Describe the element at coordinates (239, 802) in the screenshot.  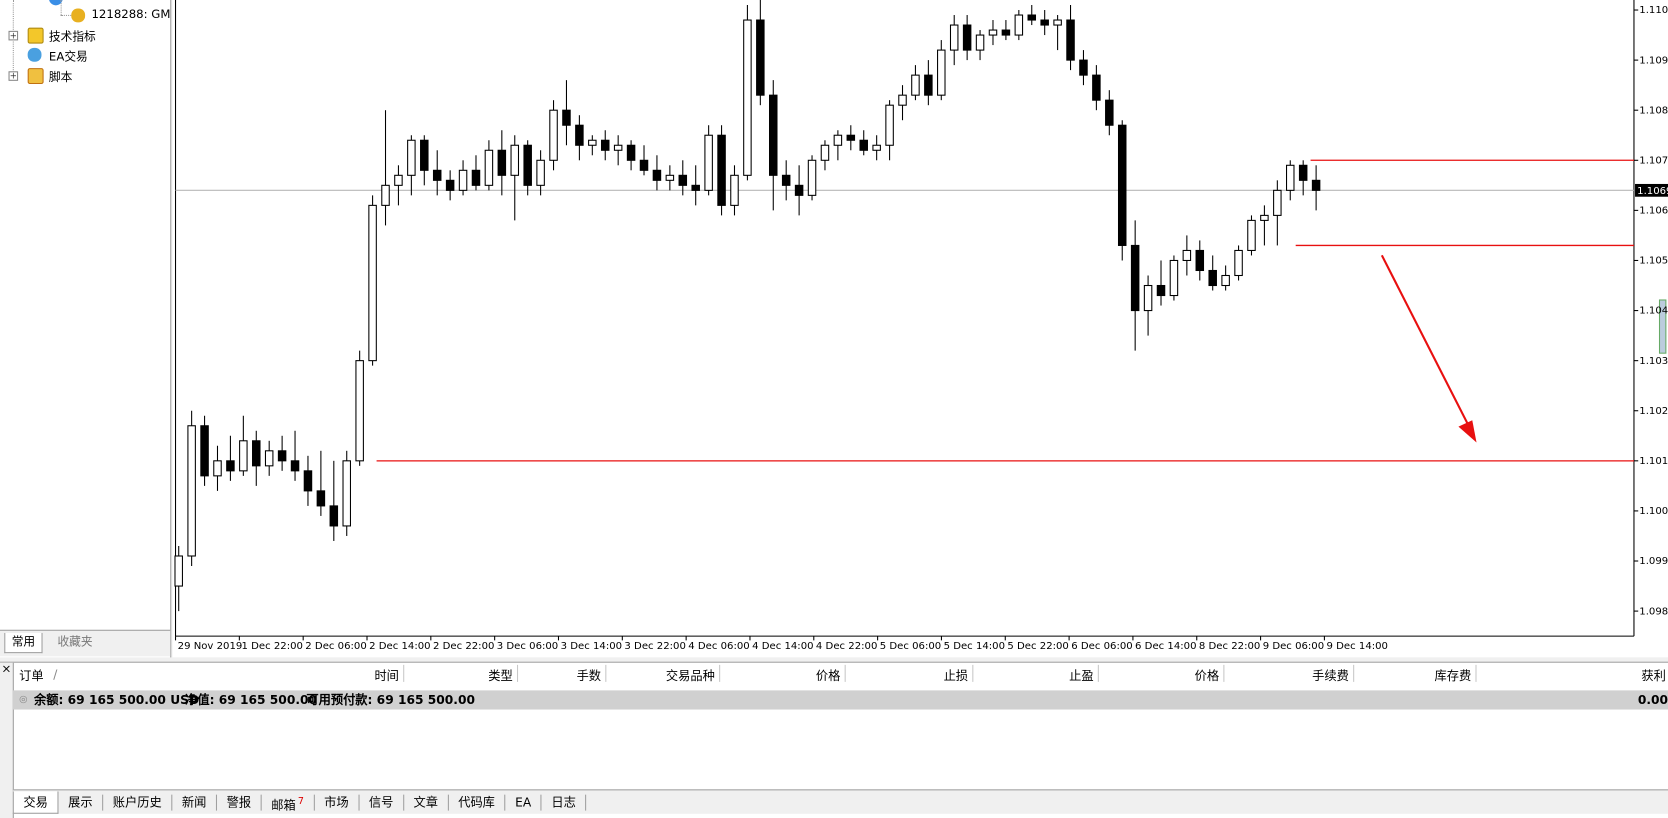
I see `tab: 警报` at that location.